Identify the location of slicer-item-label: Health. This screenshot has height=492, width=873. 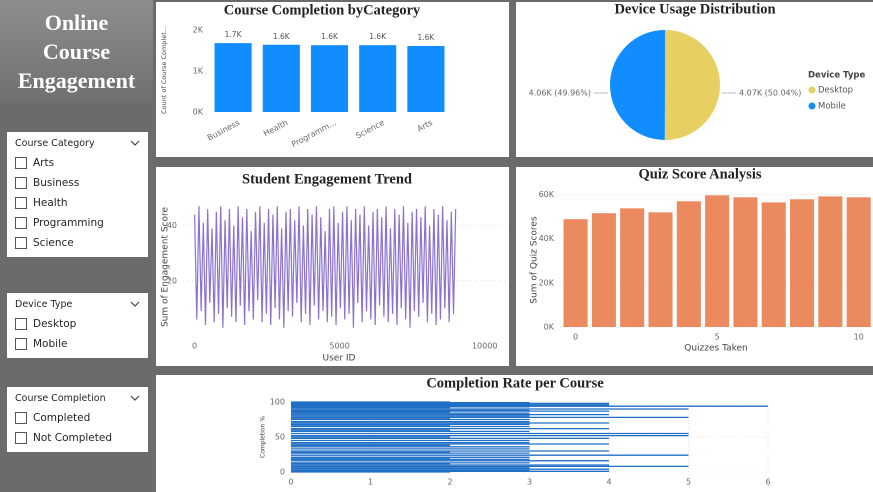
(50, 203).